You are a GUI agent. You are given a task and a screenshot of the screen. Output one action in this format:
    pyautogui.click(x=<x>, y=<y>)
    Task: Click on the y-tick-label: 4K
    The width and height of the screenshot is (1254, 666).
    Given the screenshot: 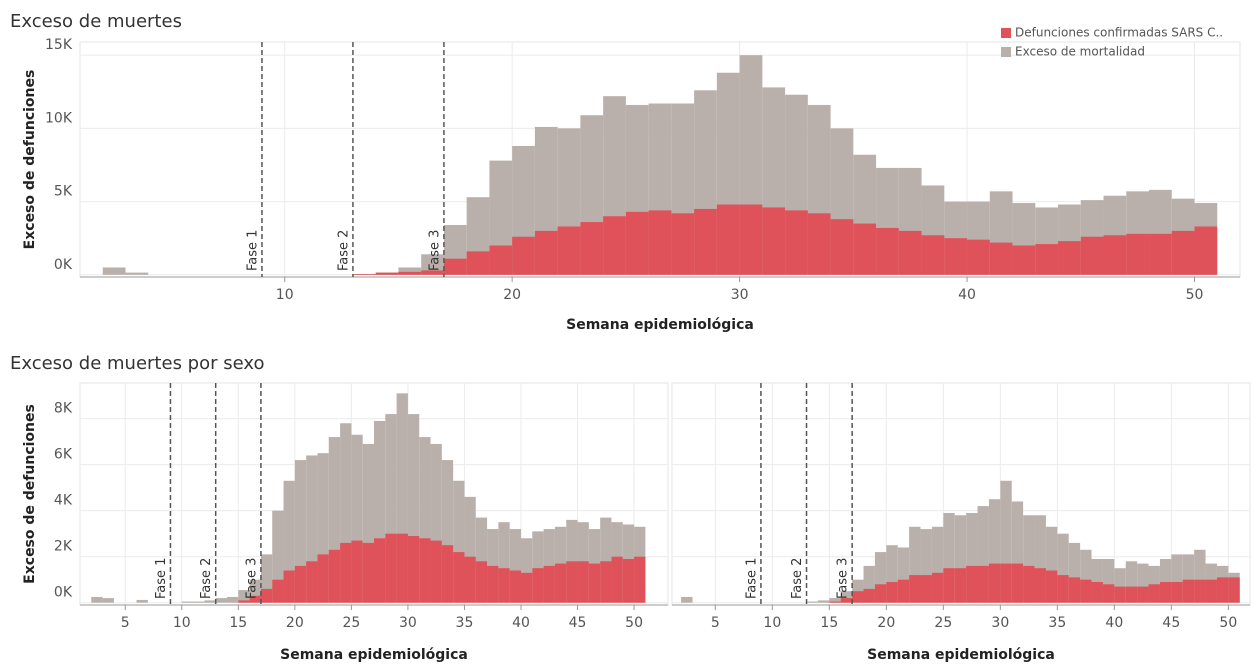 What is the action you would take?
    pyautogui.click(x=63, y=501)
    